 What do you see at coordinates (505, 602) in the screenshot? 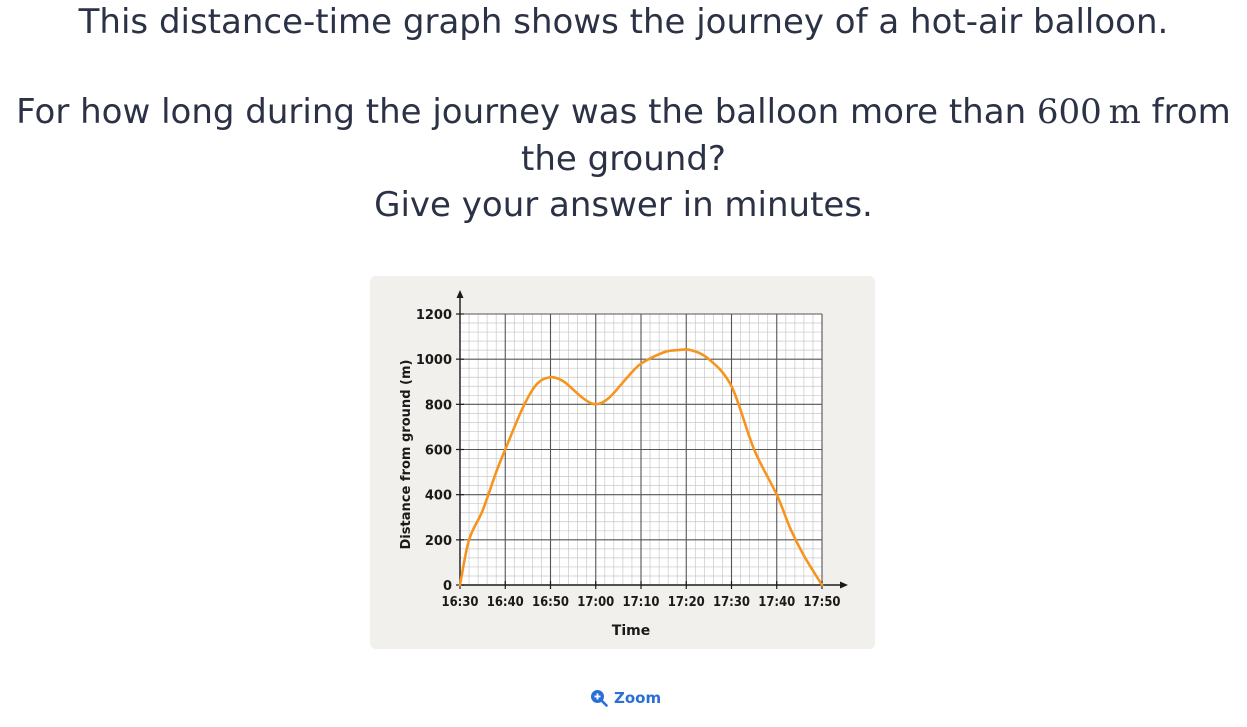
I see `x-tick-label: 16:40` at bounding box center [505, 602].